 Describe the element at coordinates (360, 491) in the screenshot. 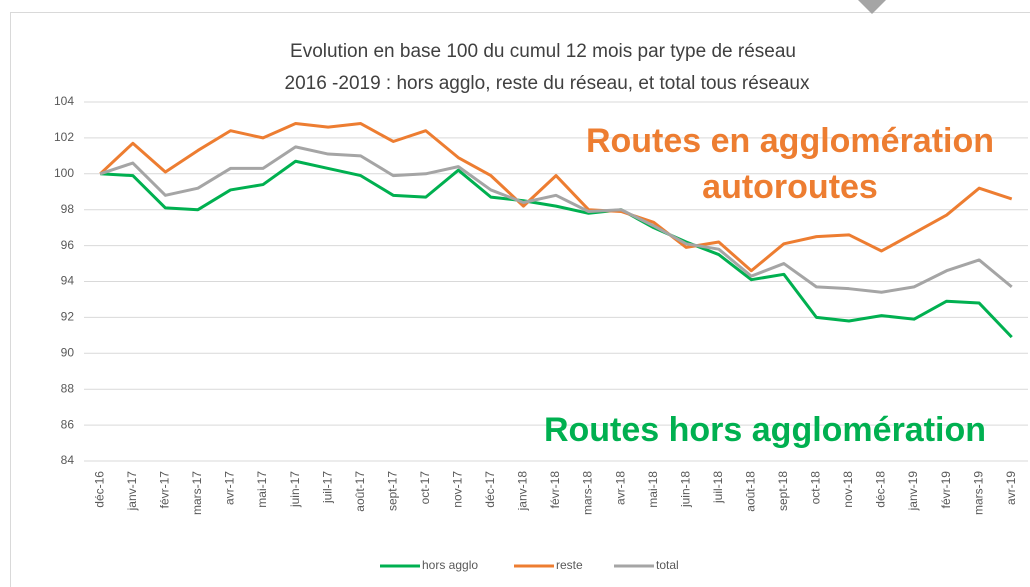

I see `x-tick-label: août-17` at that location.